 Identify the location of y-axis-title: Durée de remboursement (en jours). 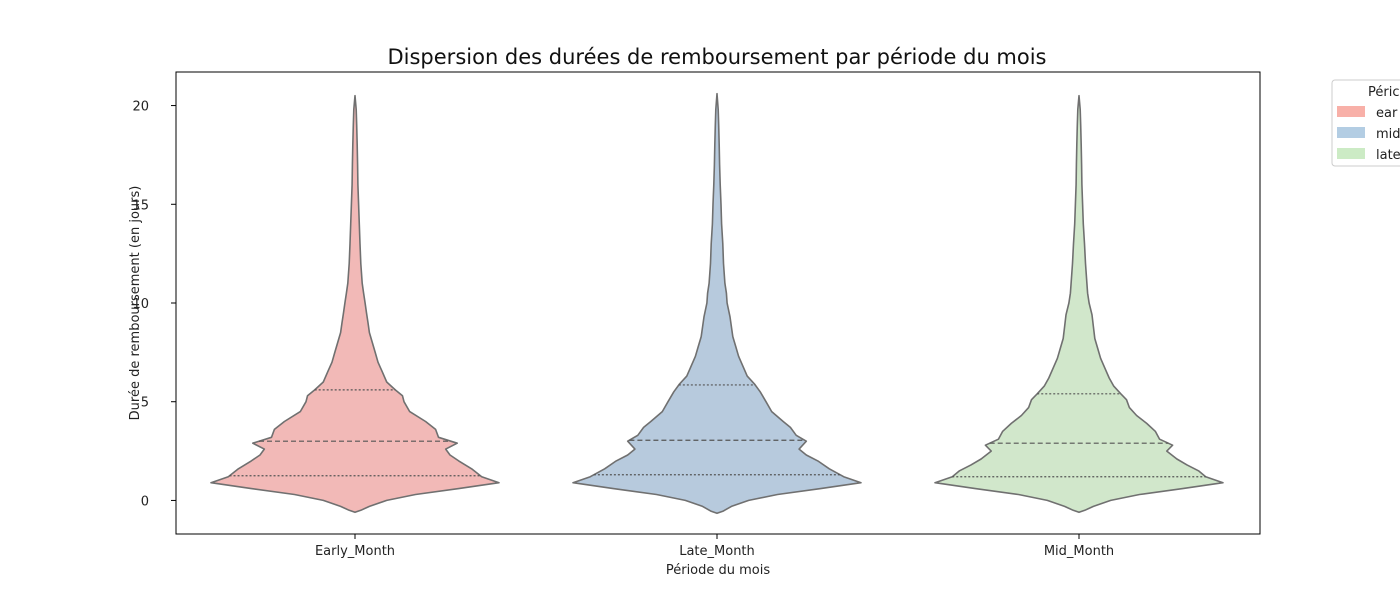
(135, 303).